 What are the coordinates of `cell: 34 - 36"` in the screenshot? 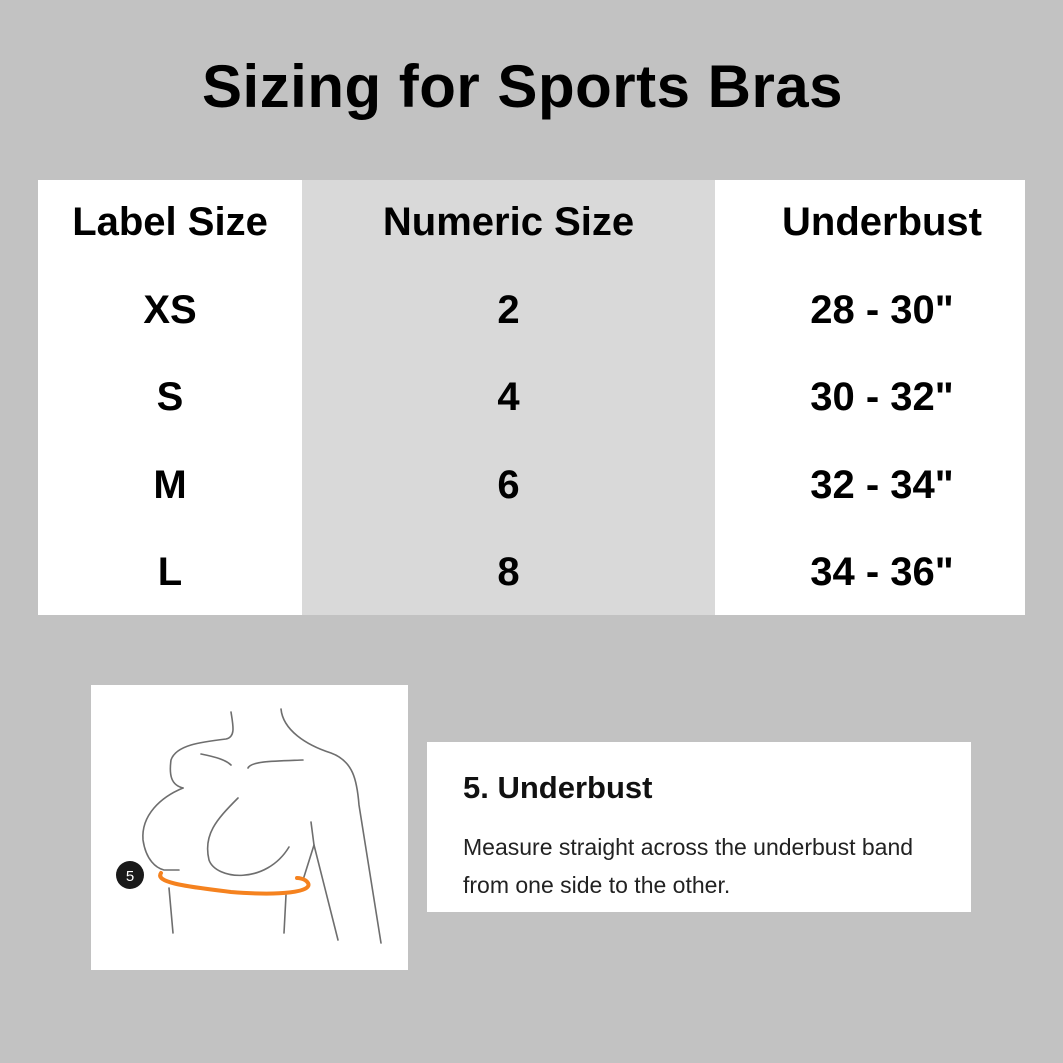 It's located at (882, 572).